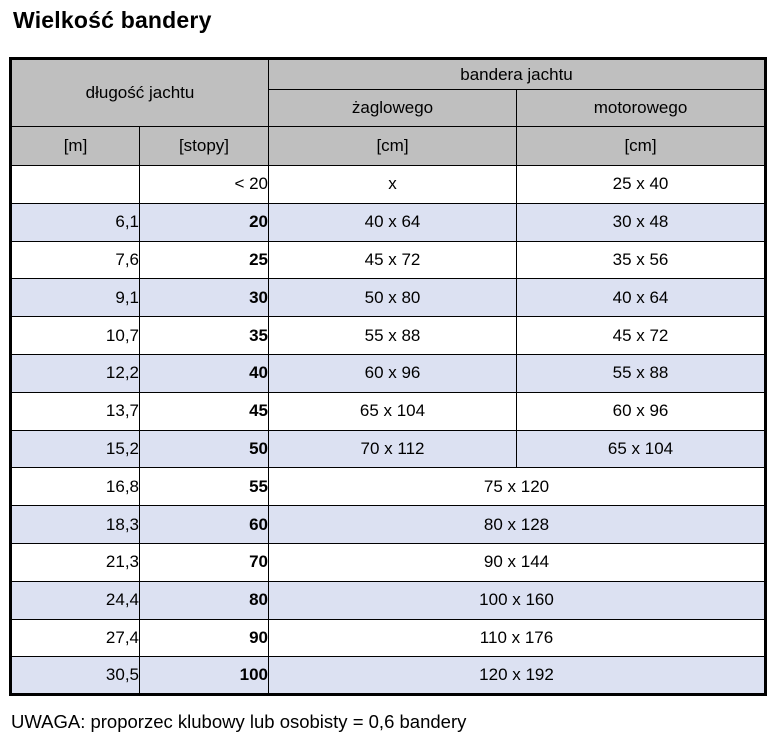 This screenshot has width=776, height=752. I want to click on table-row: 30,5 100 120 x 192, so click(388, 676).